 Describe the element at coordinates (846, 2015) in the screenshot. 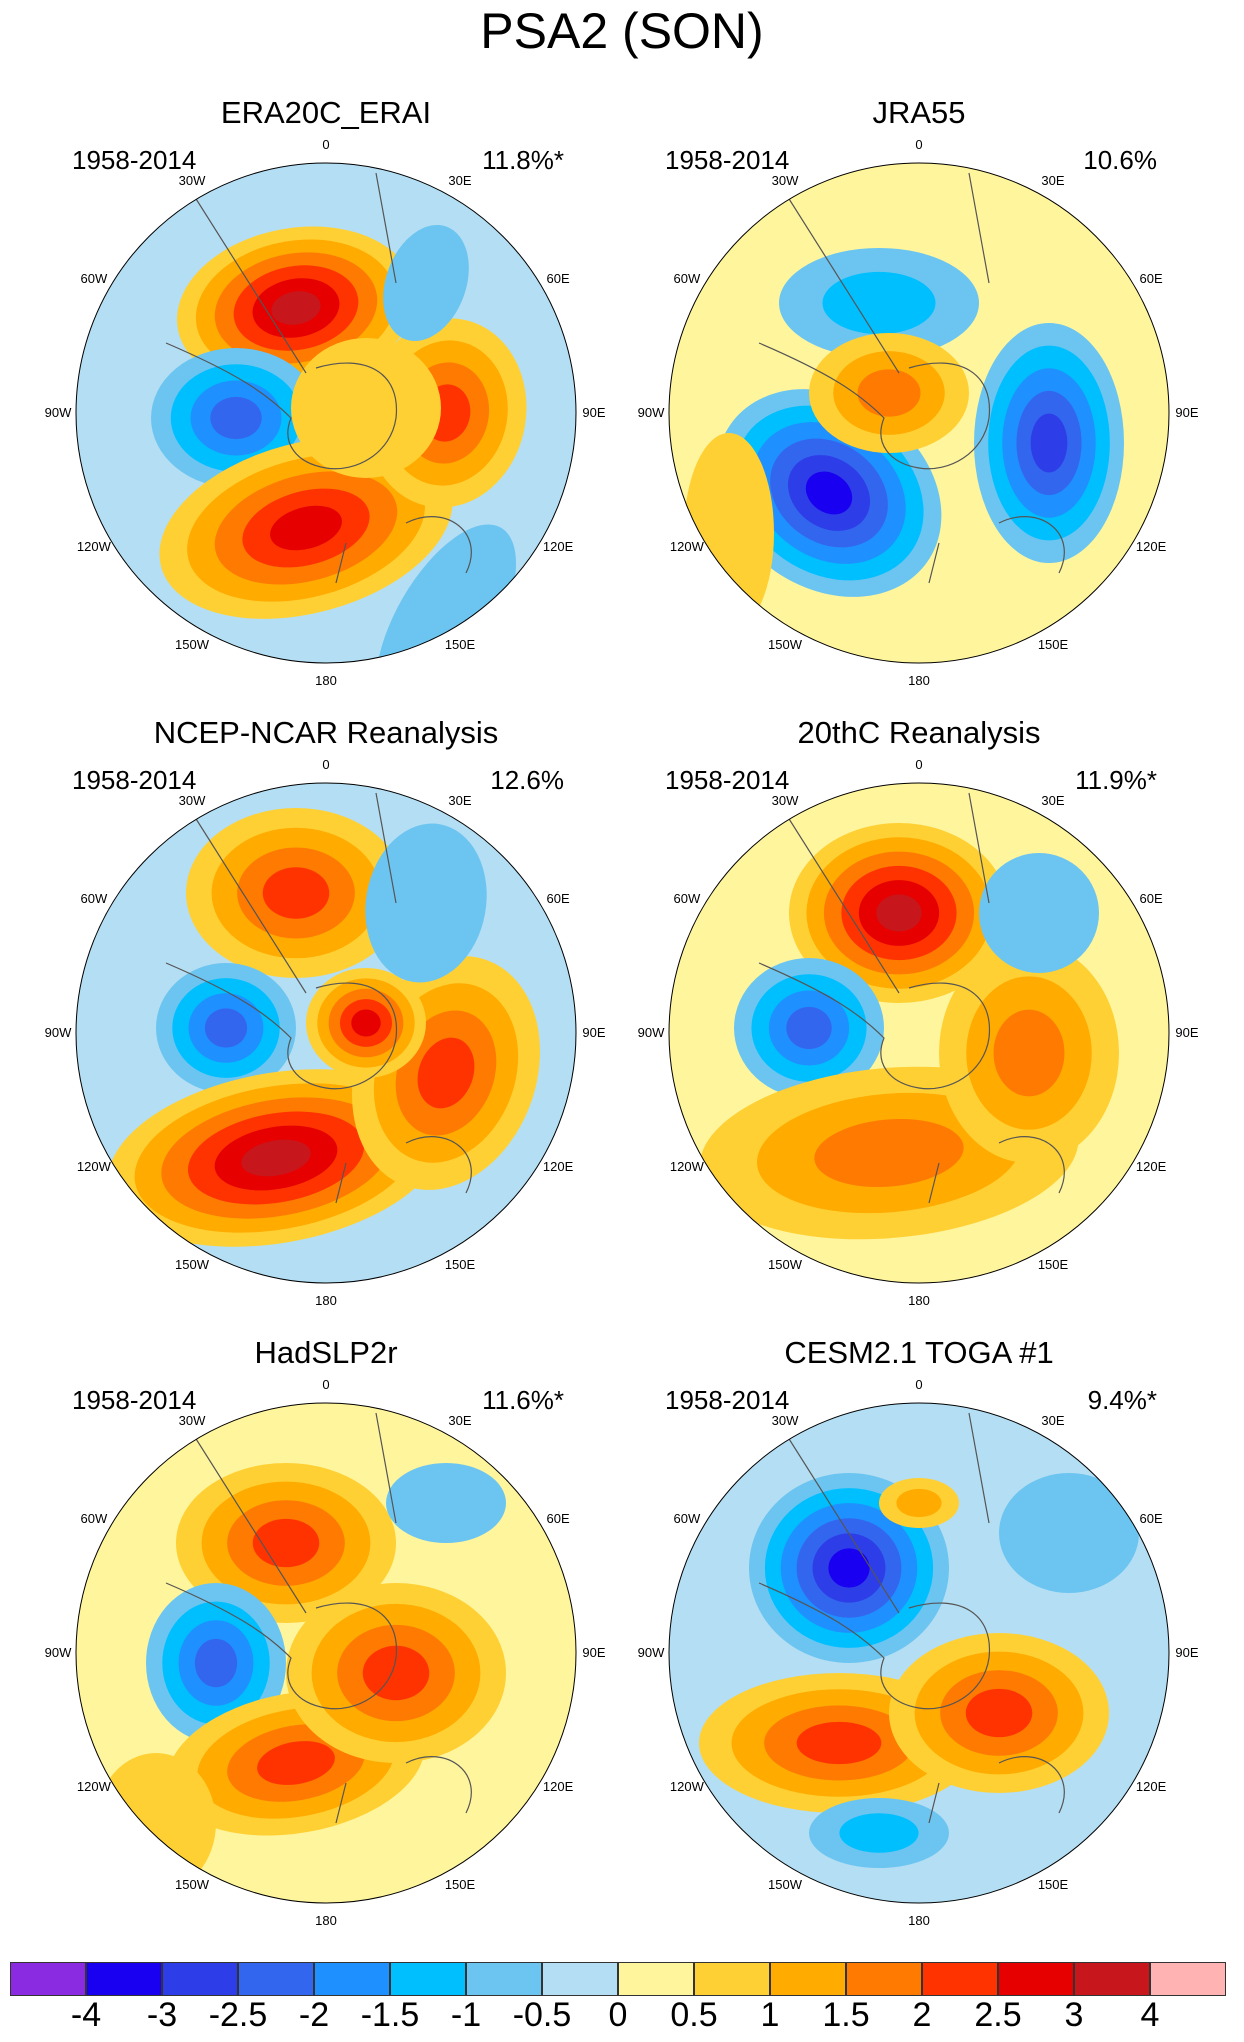

I see `colorbar-label: 1.5` at that location.